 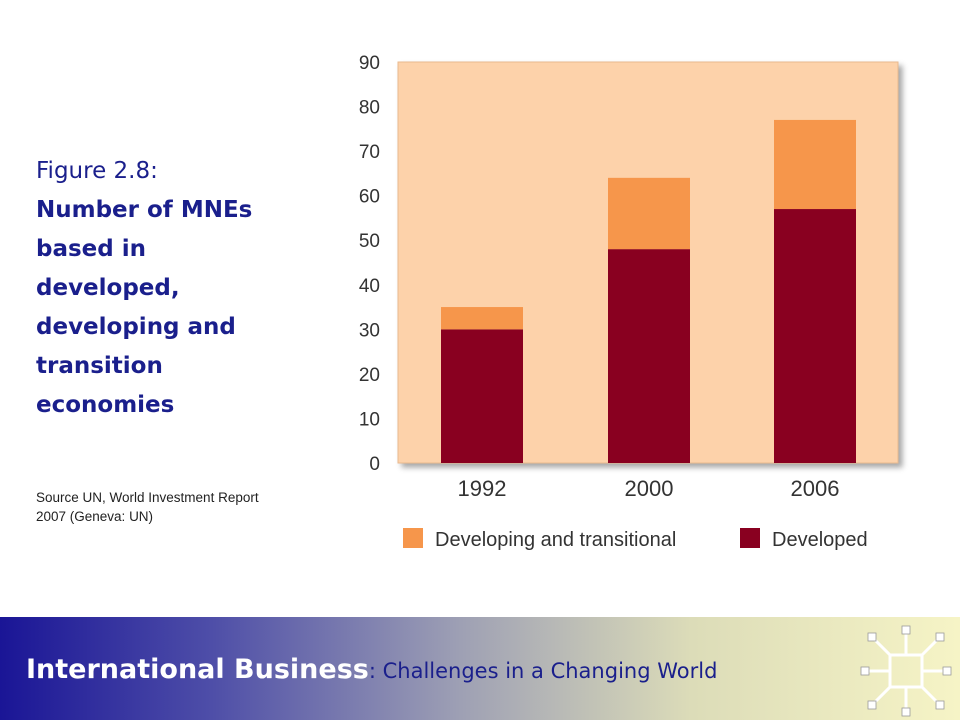 What do you see at coordinates (369, 419) in the screenshot?
I see `y-tick-label: 10` at bounding box center [369, 419].